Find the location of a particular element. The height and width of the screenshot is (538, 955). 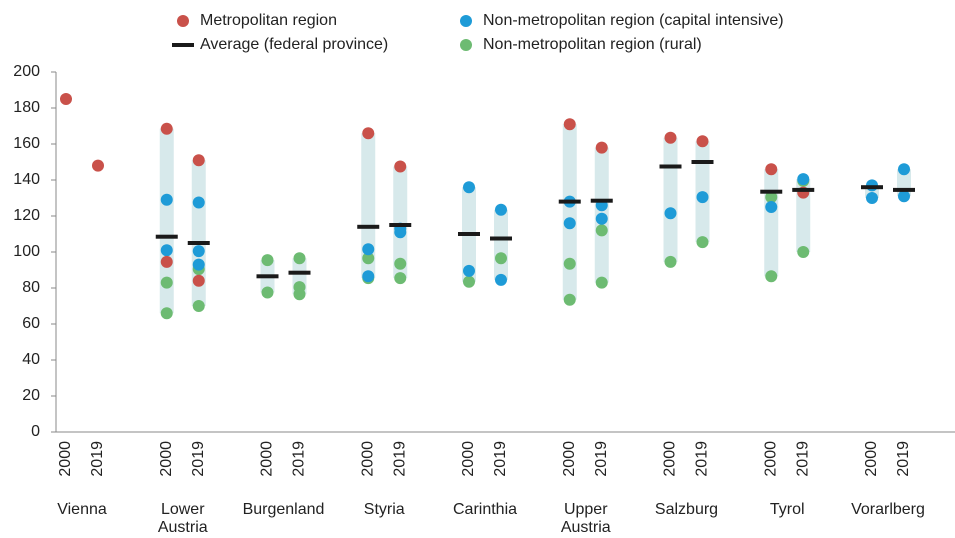

group-label: Burgenland is located at coordinates (283, 509).